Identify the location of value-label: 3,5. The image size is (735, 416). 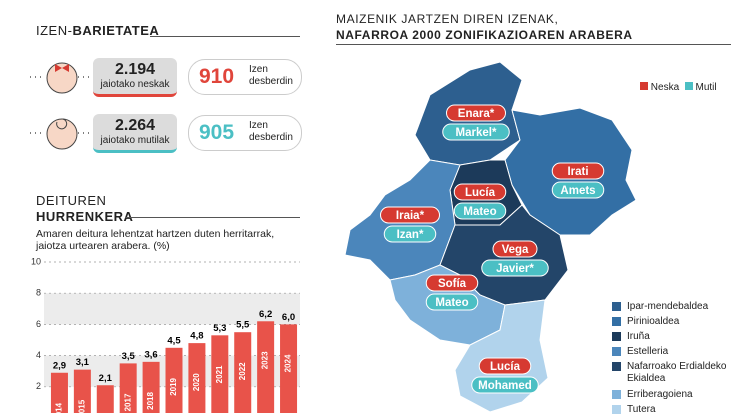
(129, 356).